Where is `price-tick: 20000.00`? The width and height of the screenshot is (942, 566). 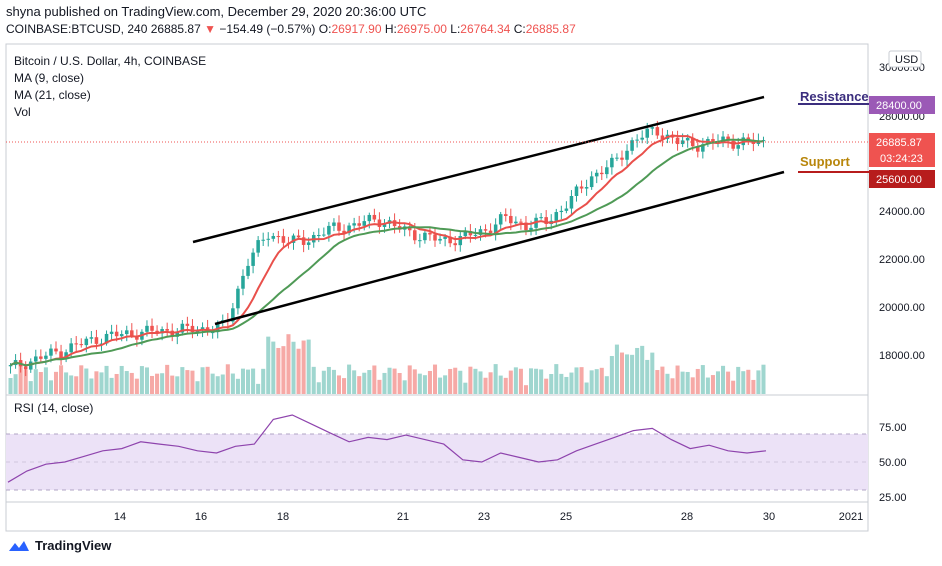 price-tick: 20000.00 is located at coordinates (902, 308).